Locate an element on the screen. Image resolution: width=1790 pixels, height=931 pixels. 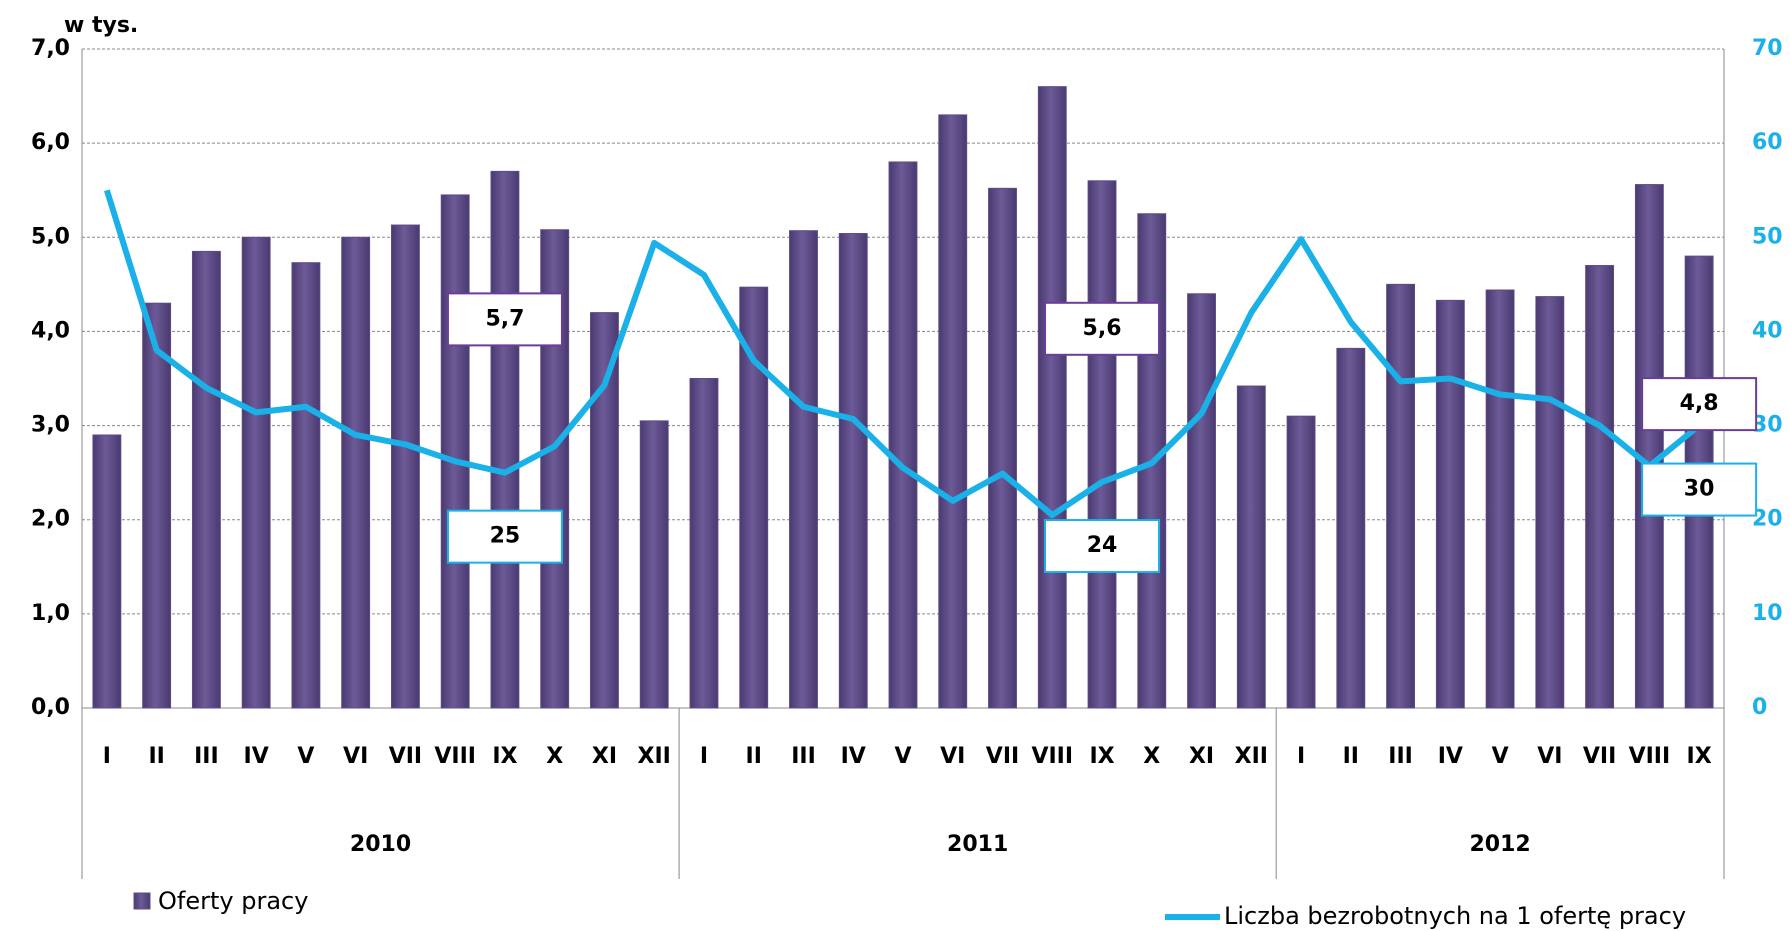
y-tick-label: 5,0 is located at coordinates (50, 236).